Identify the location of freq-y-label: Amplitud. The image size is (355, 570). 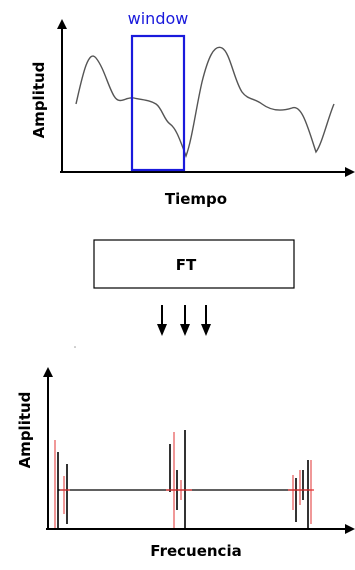
(25, 430).